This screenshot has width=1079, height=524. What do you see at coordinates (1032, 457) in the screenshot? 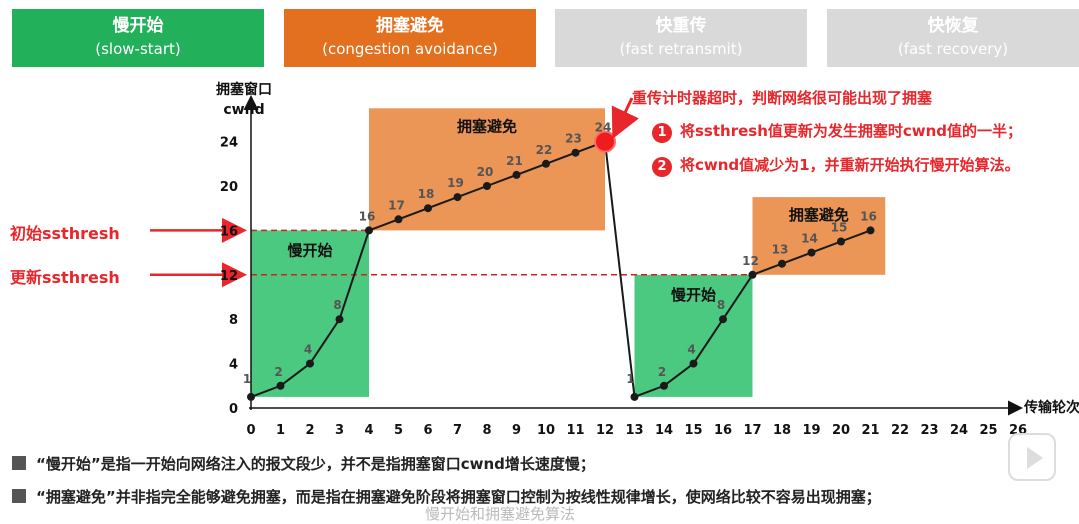
I see `play-icon` at bounding box center [1032, 457].